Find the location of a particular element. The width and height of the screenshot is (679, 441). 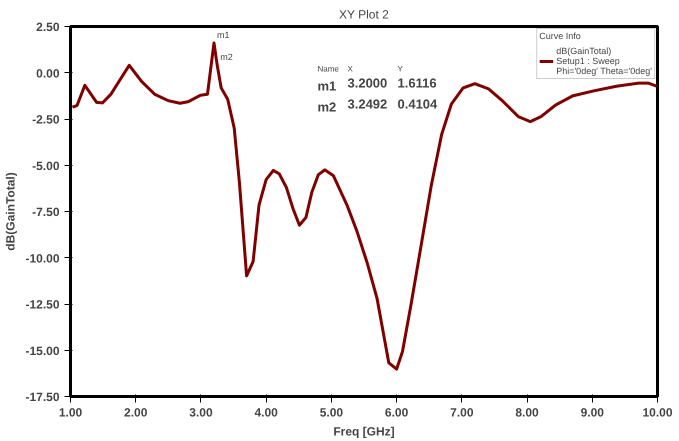

x-tick-label: 1.00 is located at coordinates (70, 413).